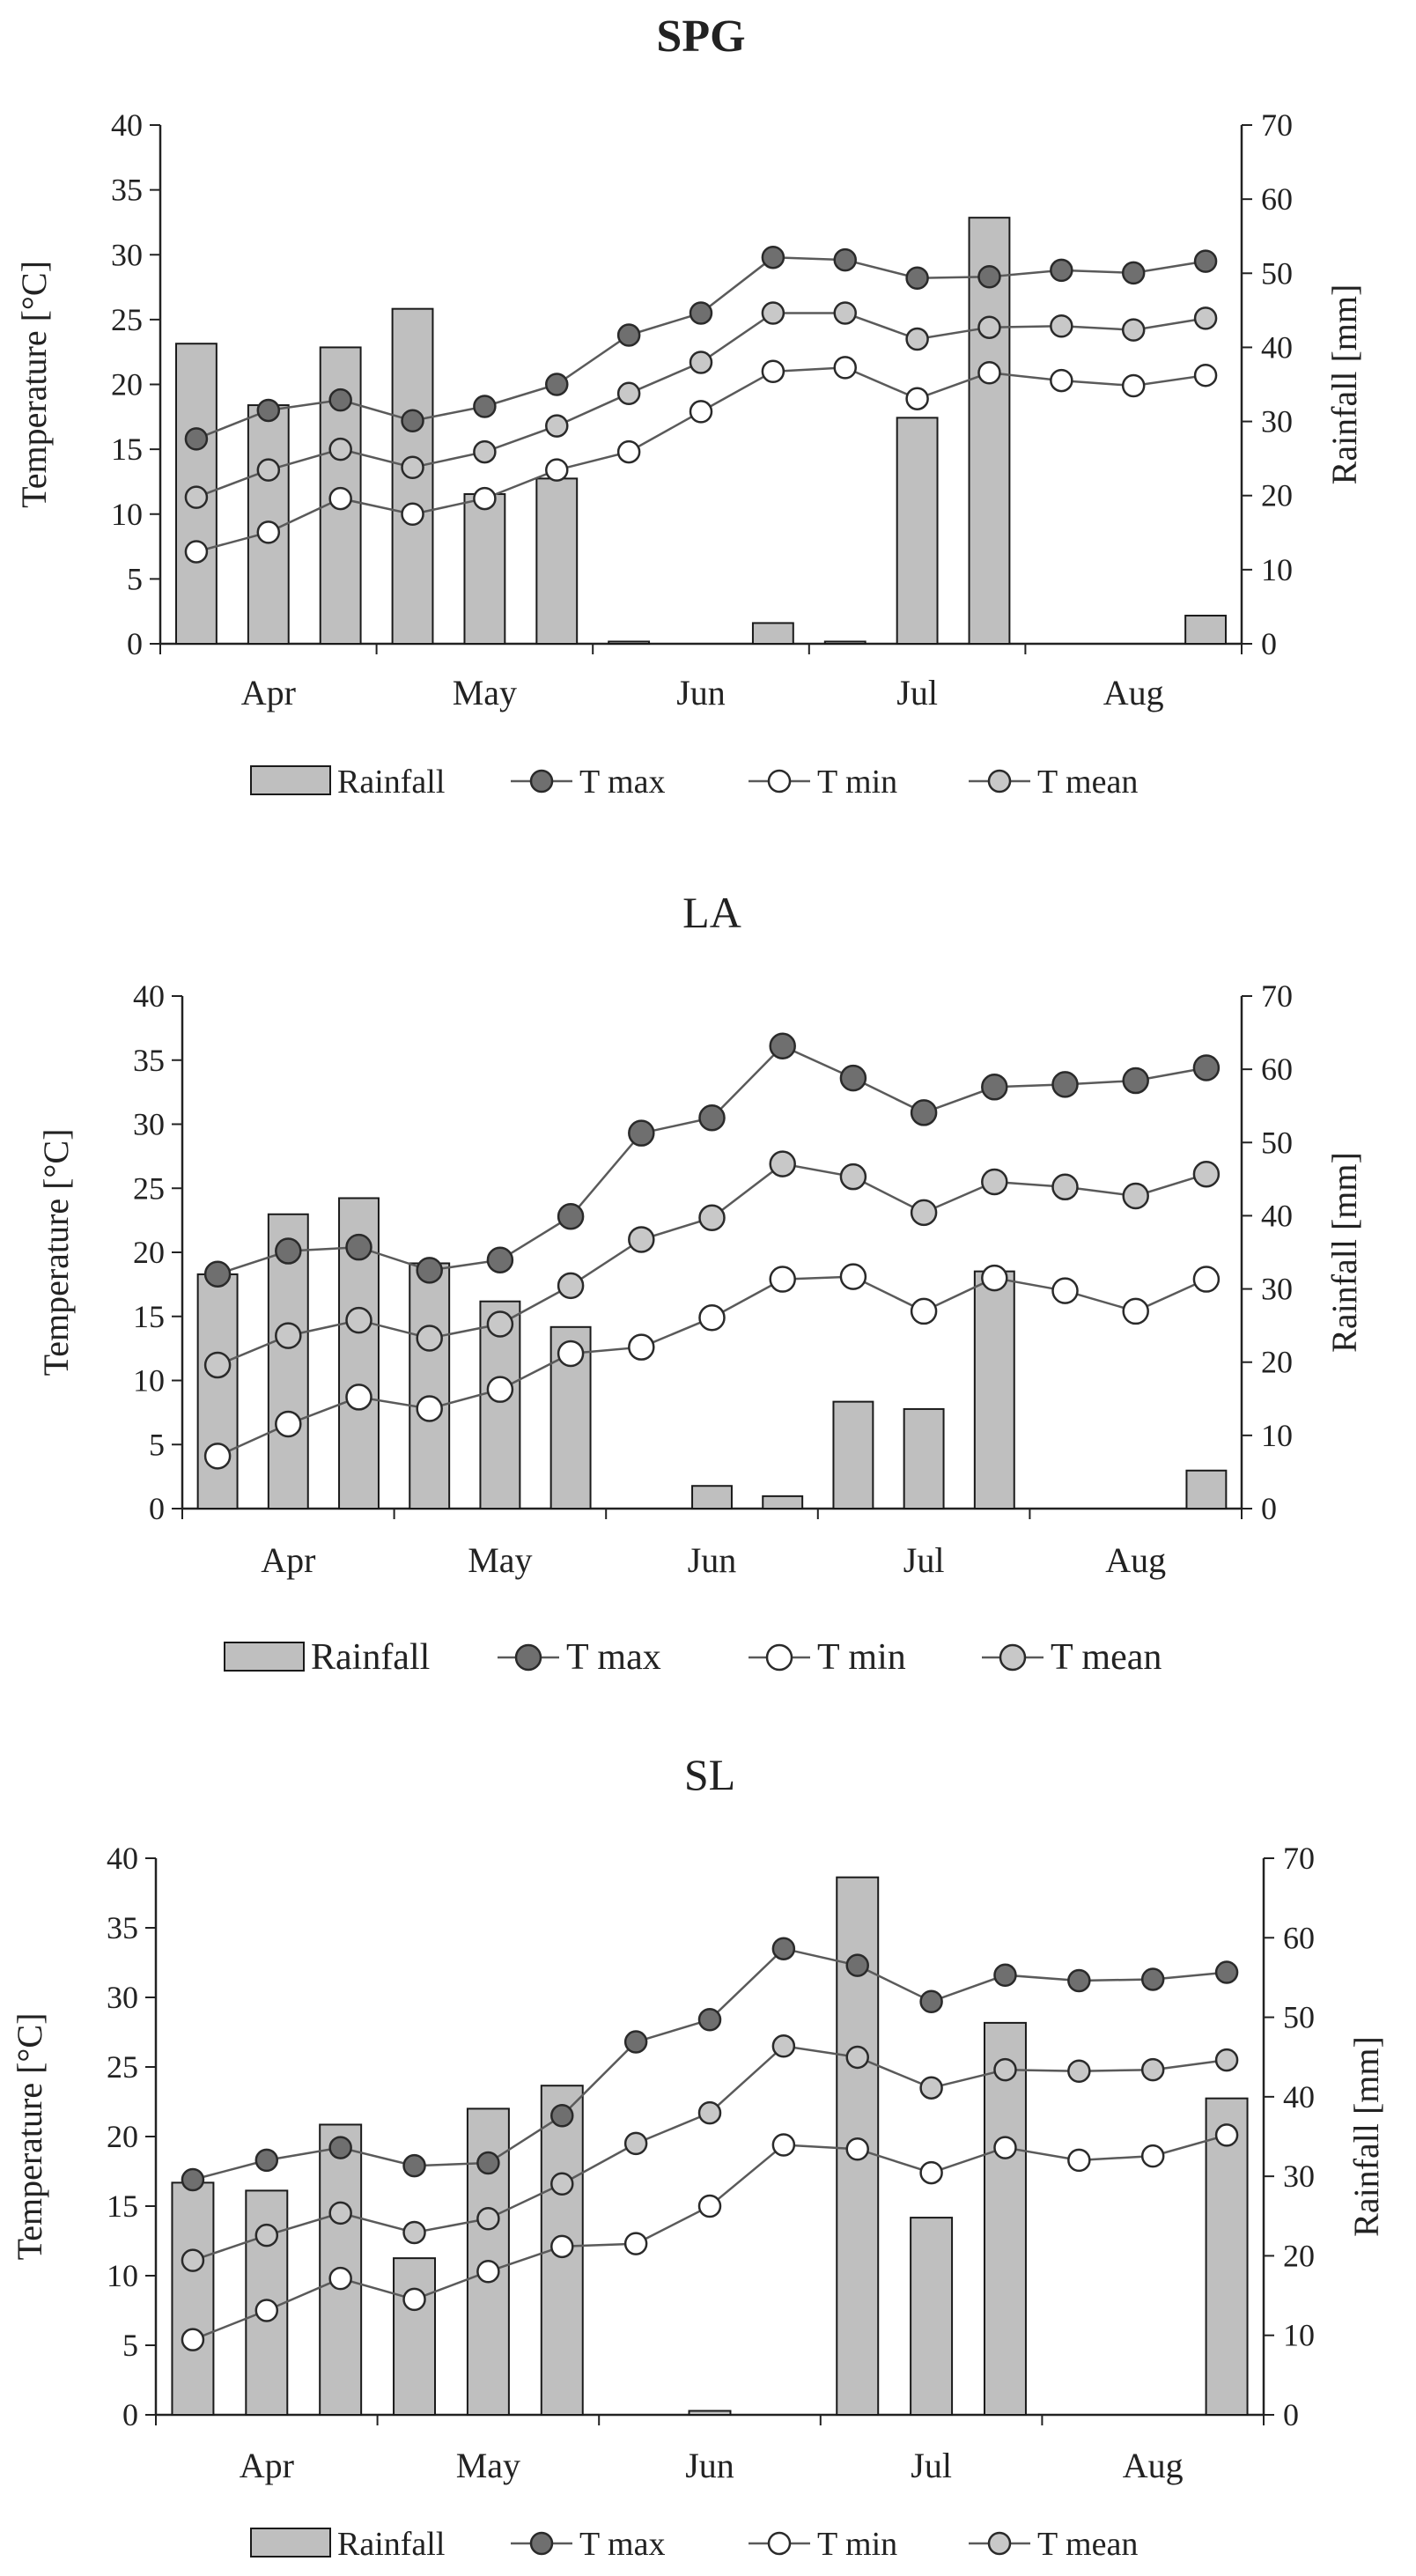  What do you see at coordinates (370, 1657) in the screenshot?
I see `legend-rainfall-label: Rainfall` at bounding box center [370, 1657].